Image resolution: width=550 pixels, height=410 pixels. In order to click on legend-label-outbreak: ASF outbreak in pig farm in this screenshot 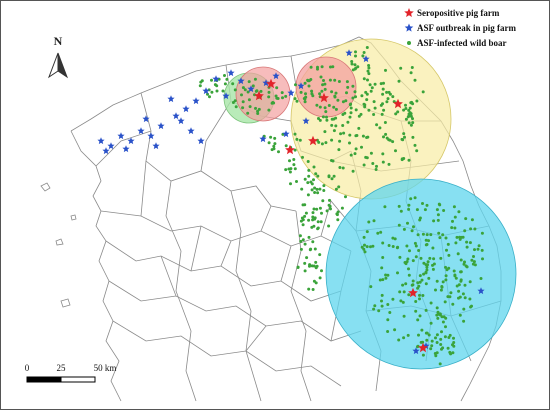, I will do `click(467, 28)`.